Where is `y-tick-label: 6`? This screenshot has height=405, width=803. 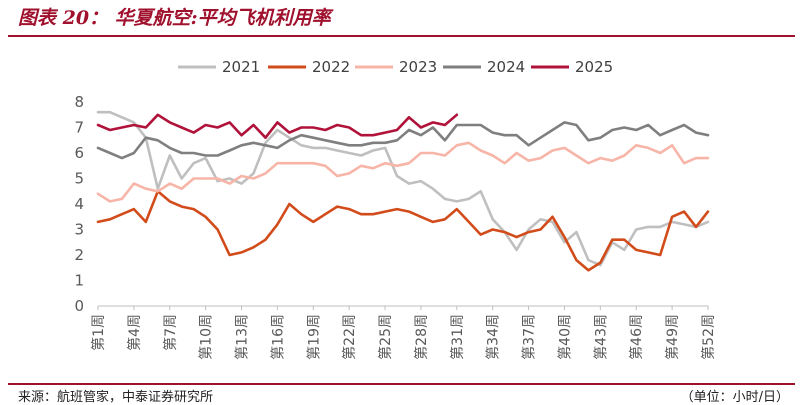 y-tick-label: 6 is located at coordinates (79, 153).